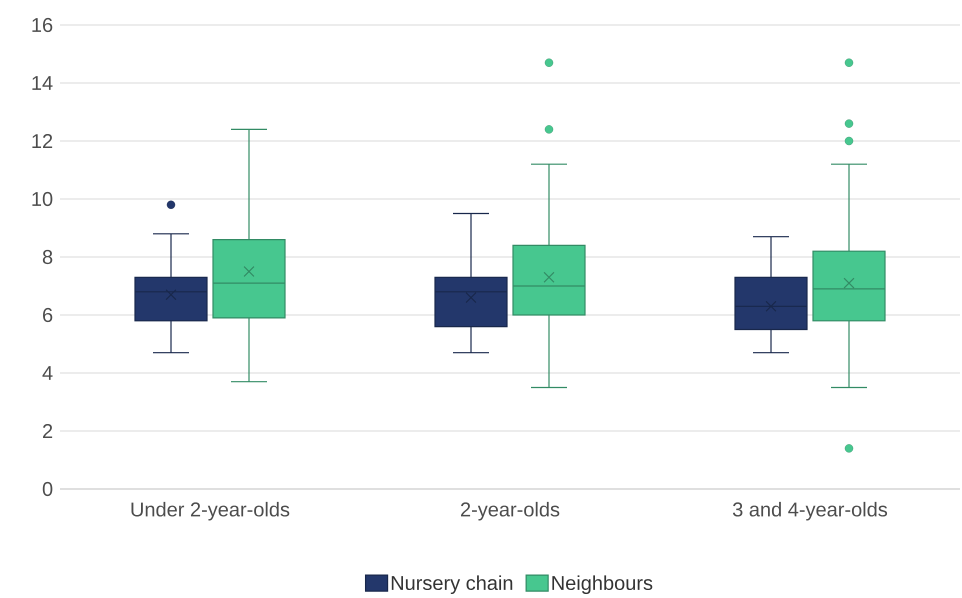  I want to click on x-tick-label: 3 and 4-year-olds, so click(810, 511).